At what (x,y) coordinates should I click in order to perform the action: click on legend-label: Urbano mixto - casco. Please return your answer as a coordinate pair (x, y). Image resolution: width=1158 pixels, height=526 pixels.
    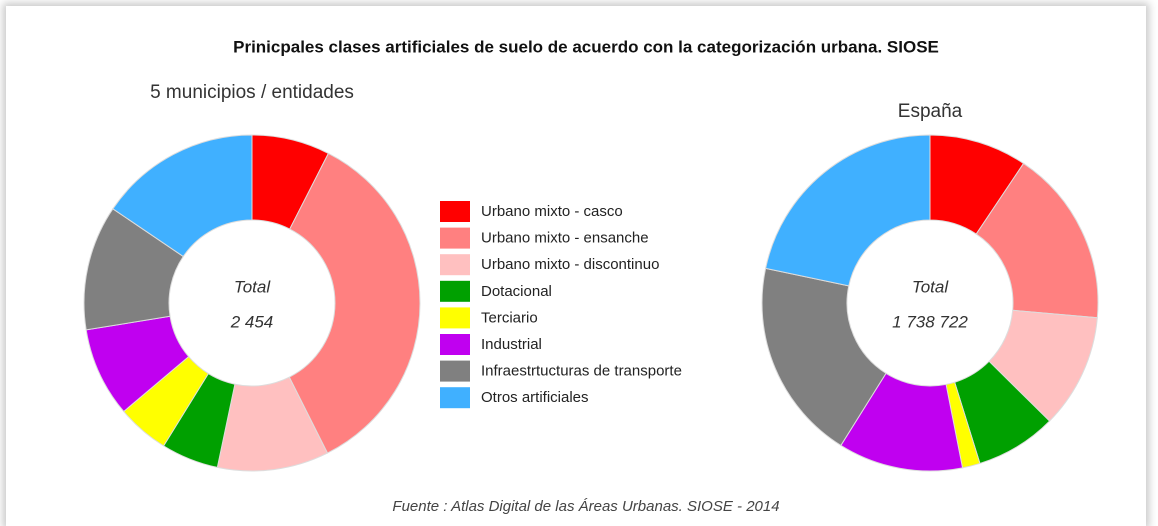
    Looking at the image, I should click on (552, 211).